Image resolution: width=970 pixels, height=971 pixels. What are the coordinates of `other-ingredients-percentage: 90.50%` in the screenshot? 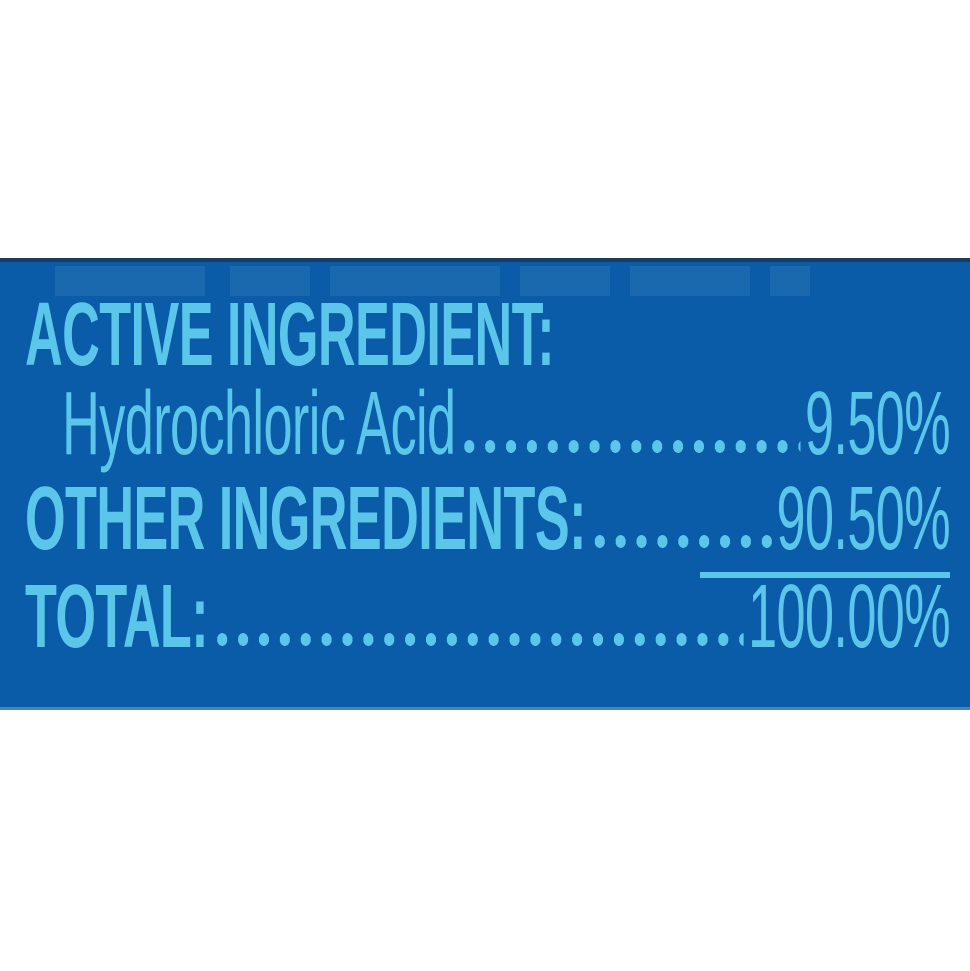 It's located at (863, 519).